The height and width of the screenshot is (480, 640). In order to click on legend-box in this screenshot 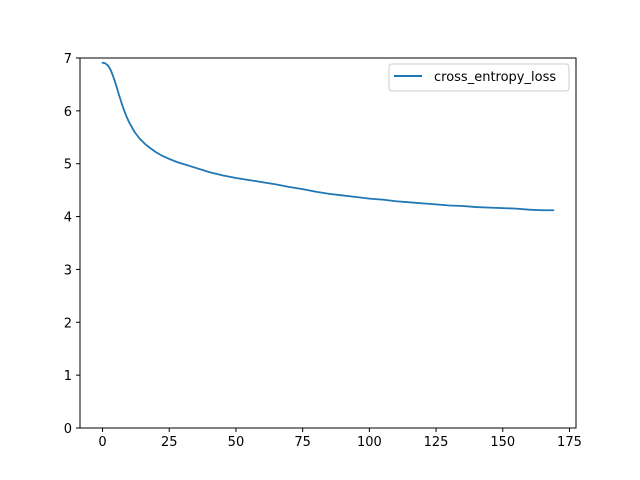, I will do `click(479, 77)`.